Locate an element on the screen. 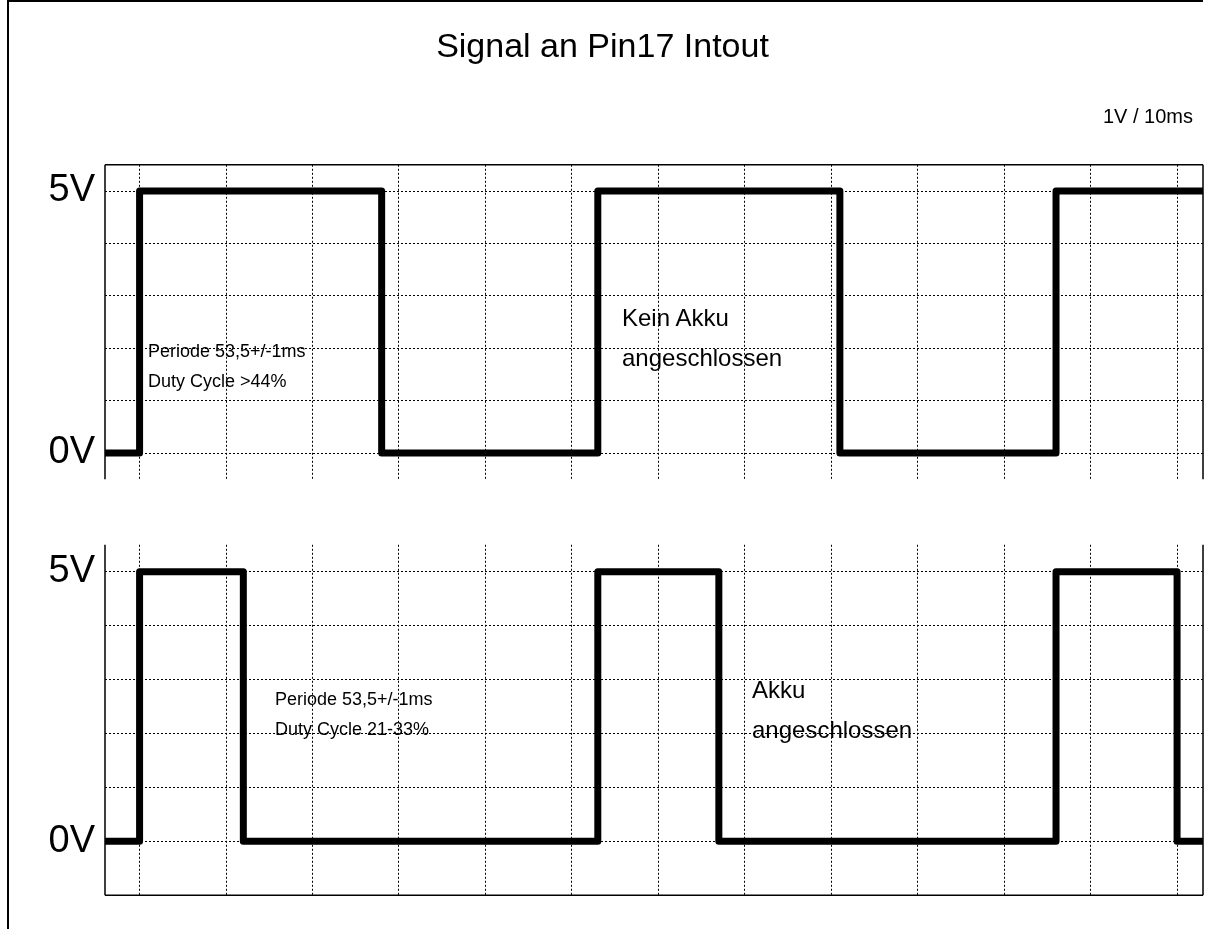 The image size is (1205, 929). annotation: Akku angeschlossen is located at coordinates (832, 710).